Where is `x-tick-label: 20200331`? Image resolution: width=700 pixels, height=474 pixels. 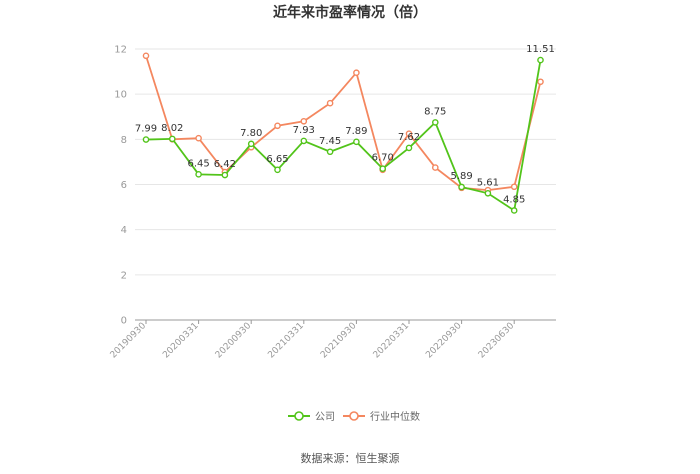
x-tick-label: 20200331 is located at coordinates (180, 340).